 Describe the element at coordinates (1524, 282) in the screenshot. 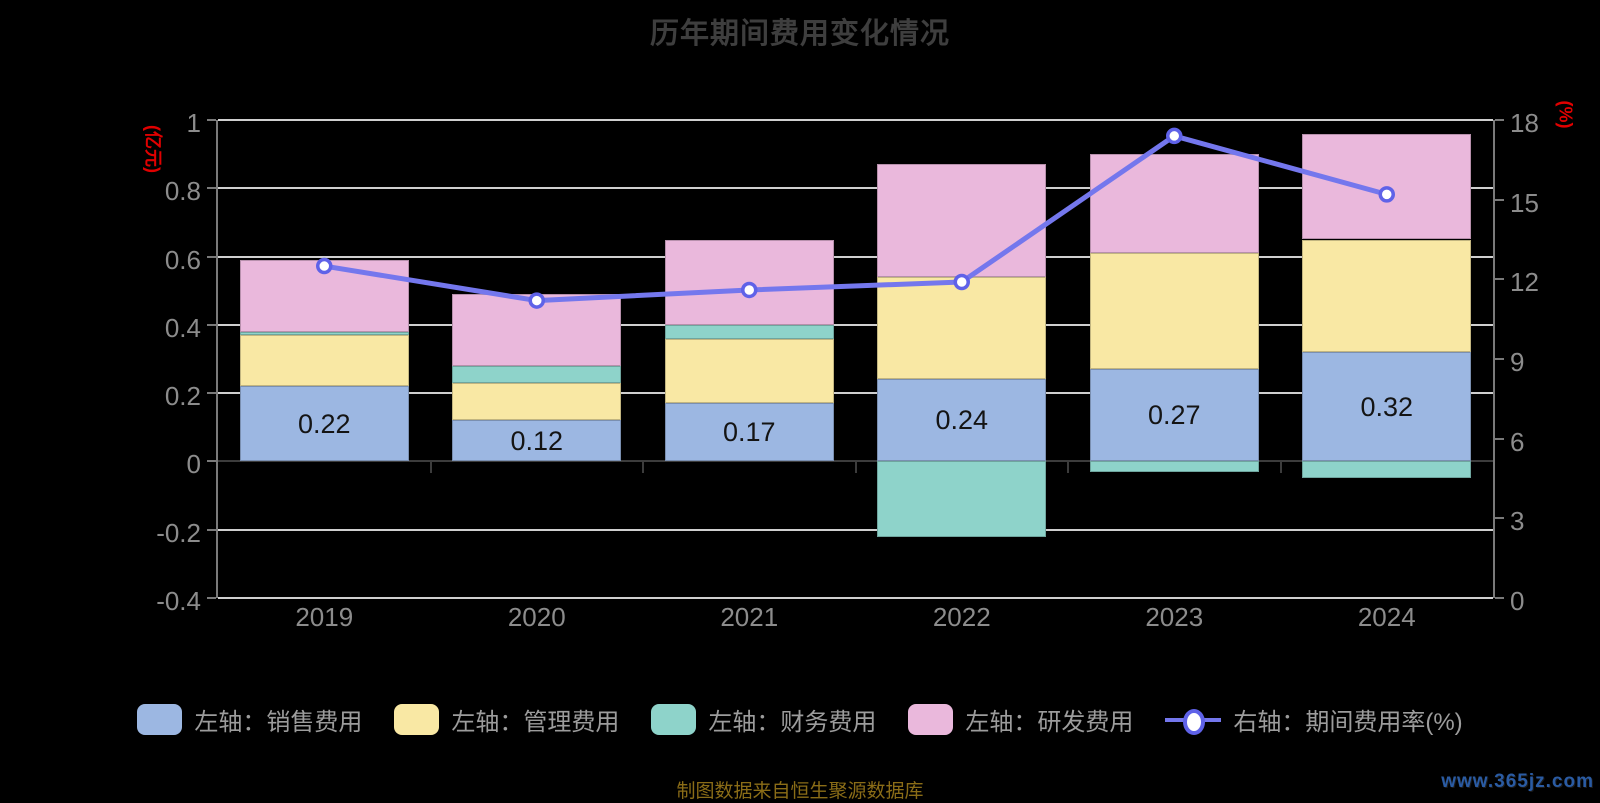

I see `right-axis-tick-label: 12` at that location.